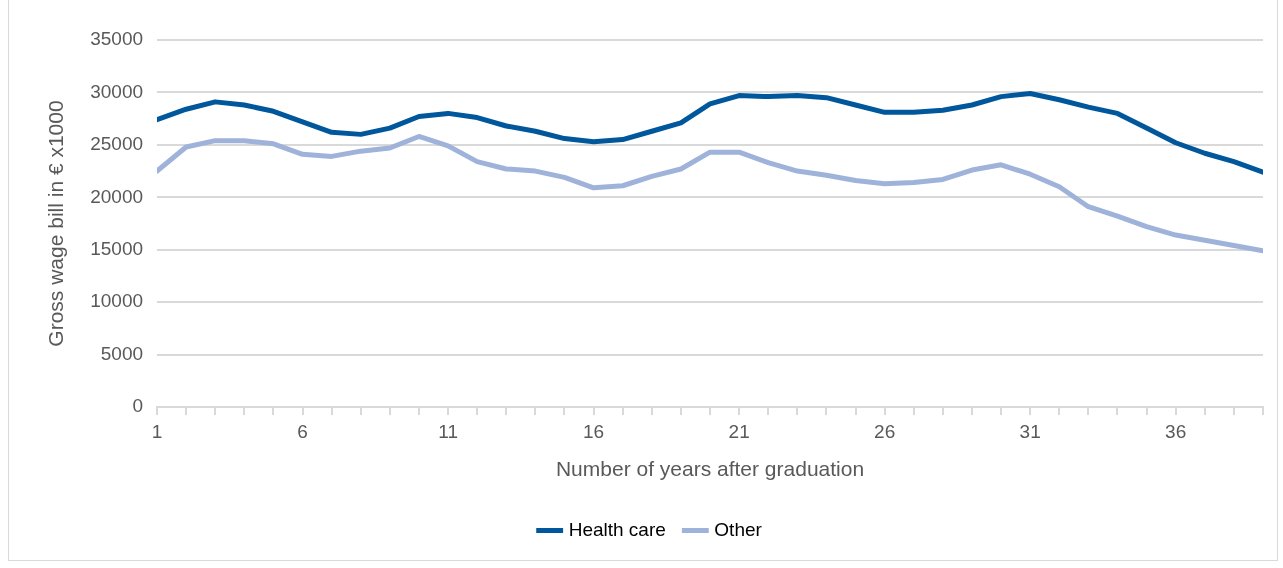 This screenshot has width=1283, height=568. What do you see at coordinates (117, 196) in the screenshot?
I see `y-tick-label: 20000` at bounding box center [117, 196].